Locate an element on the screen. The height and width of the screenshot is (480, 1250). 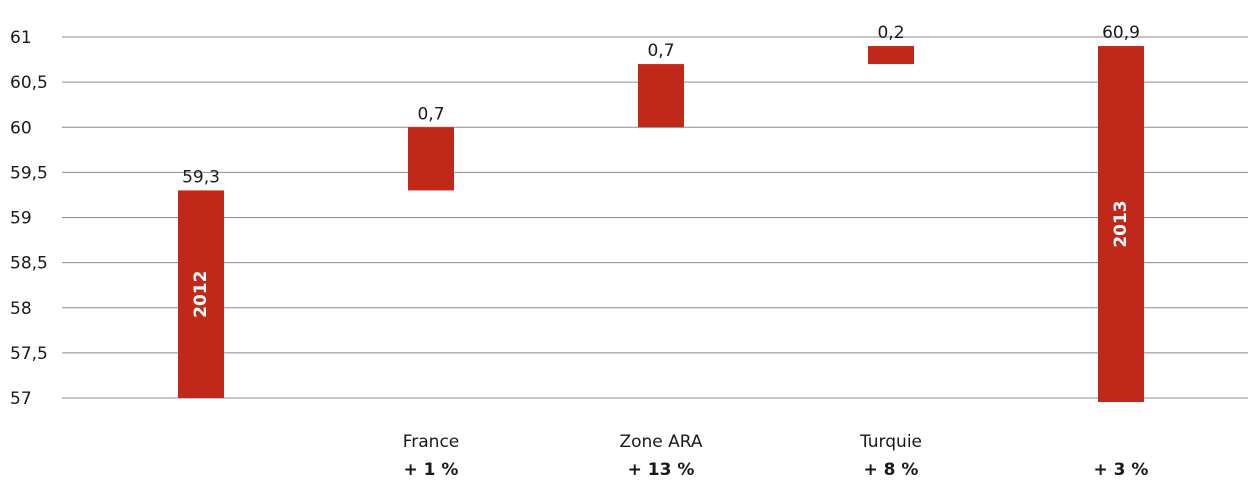
category-label-zone-ara: Zone ARA is located at coordinates (660, 442).